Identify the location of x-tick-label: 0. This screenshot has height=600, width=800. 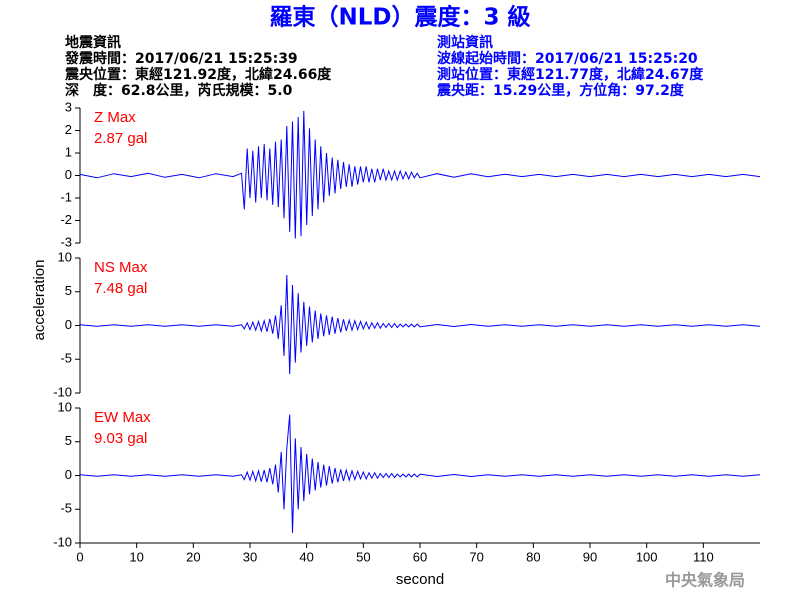
(79, 556).